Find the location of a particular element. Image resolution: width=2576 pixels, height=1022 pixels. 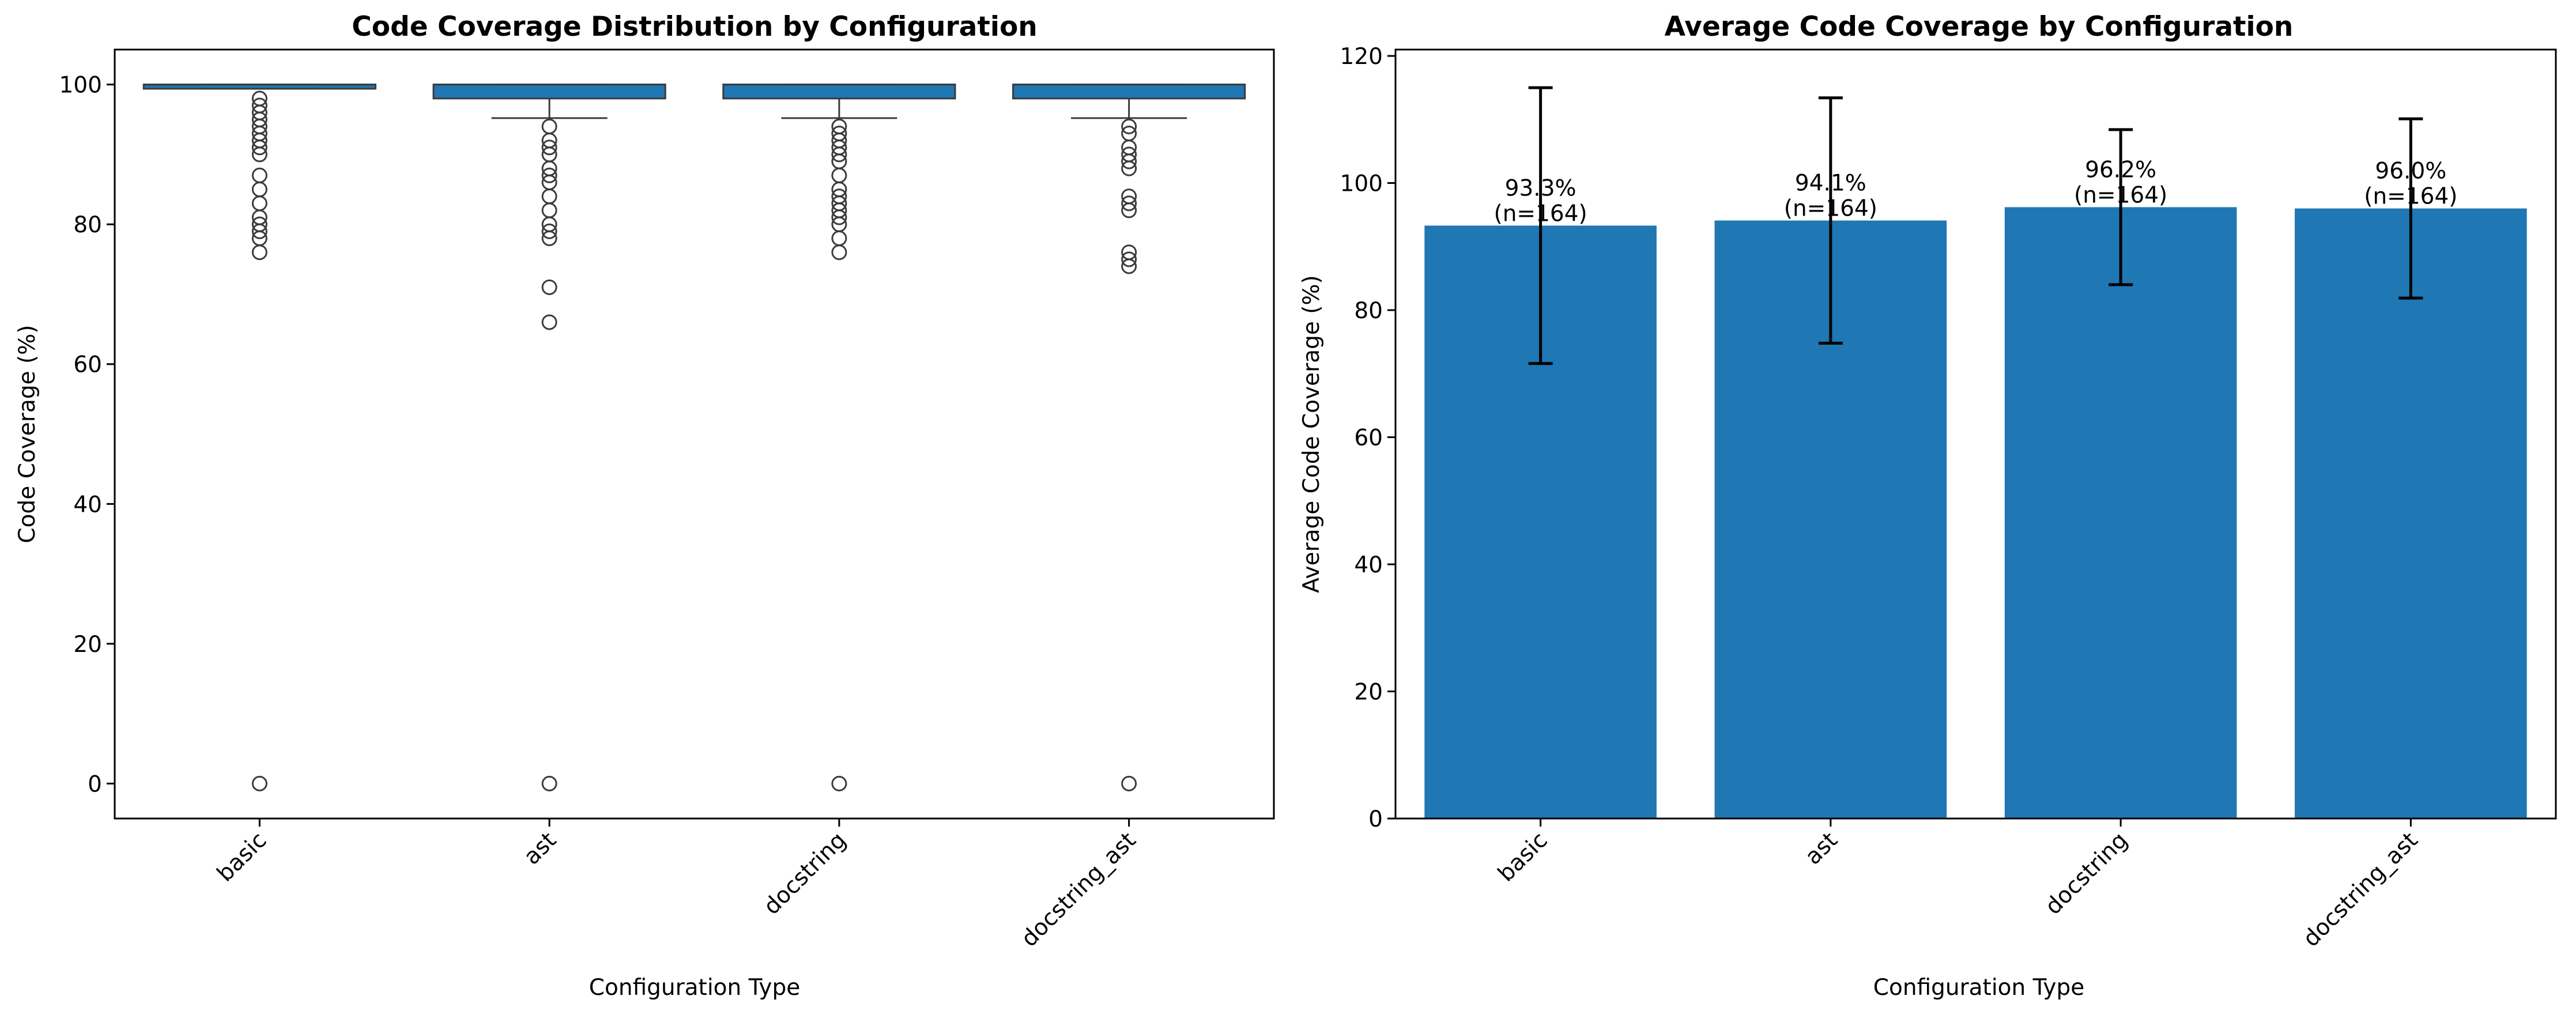

error-bar-ast is located at coordinates (1830, 221).